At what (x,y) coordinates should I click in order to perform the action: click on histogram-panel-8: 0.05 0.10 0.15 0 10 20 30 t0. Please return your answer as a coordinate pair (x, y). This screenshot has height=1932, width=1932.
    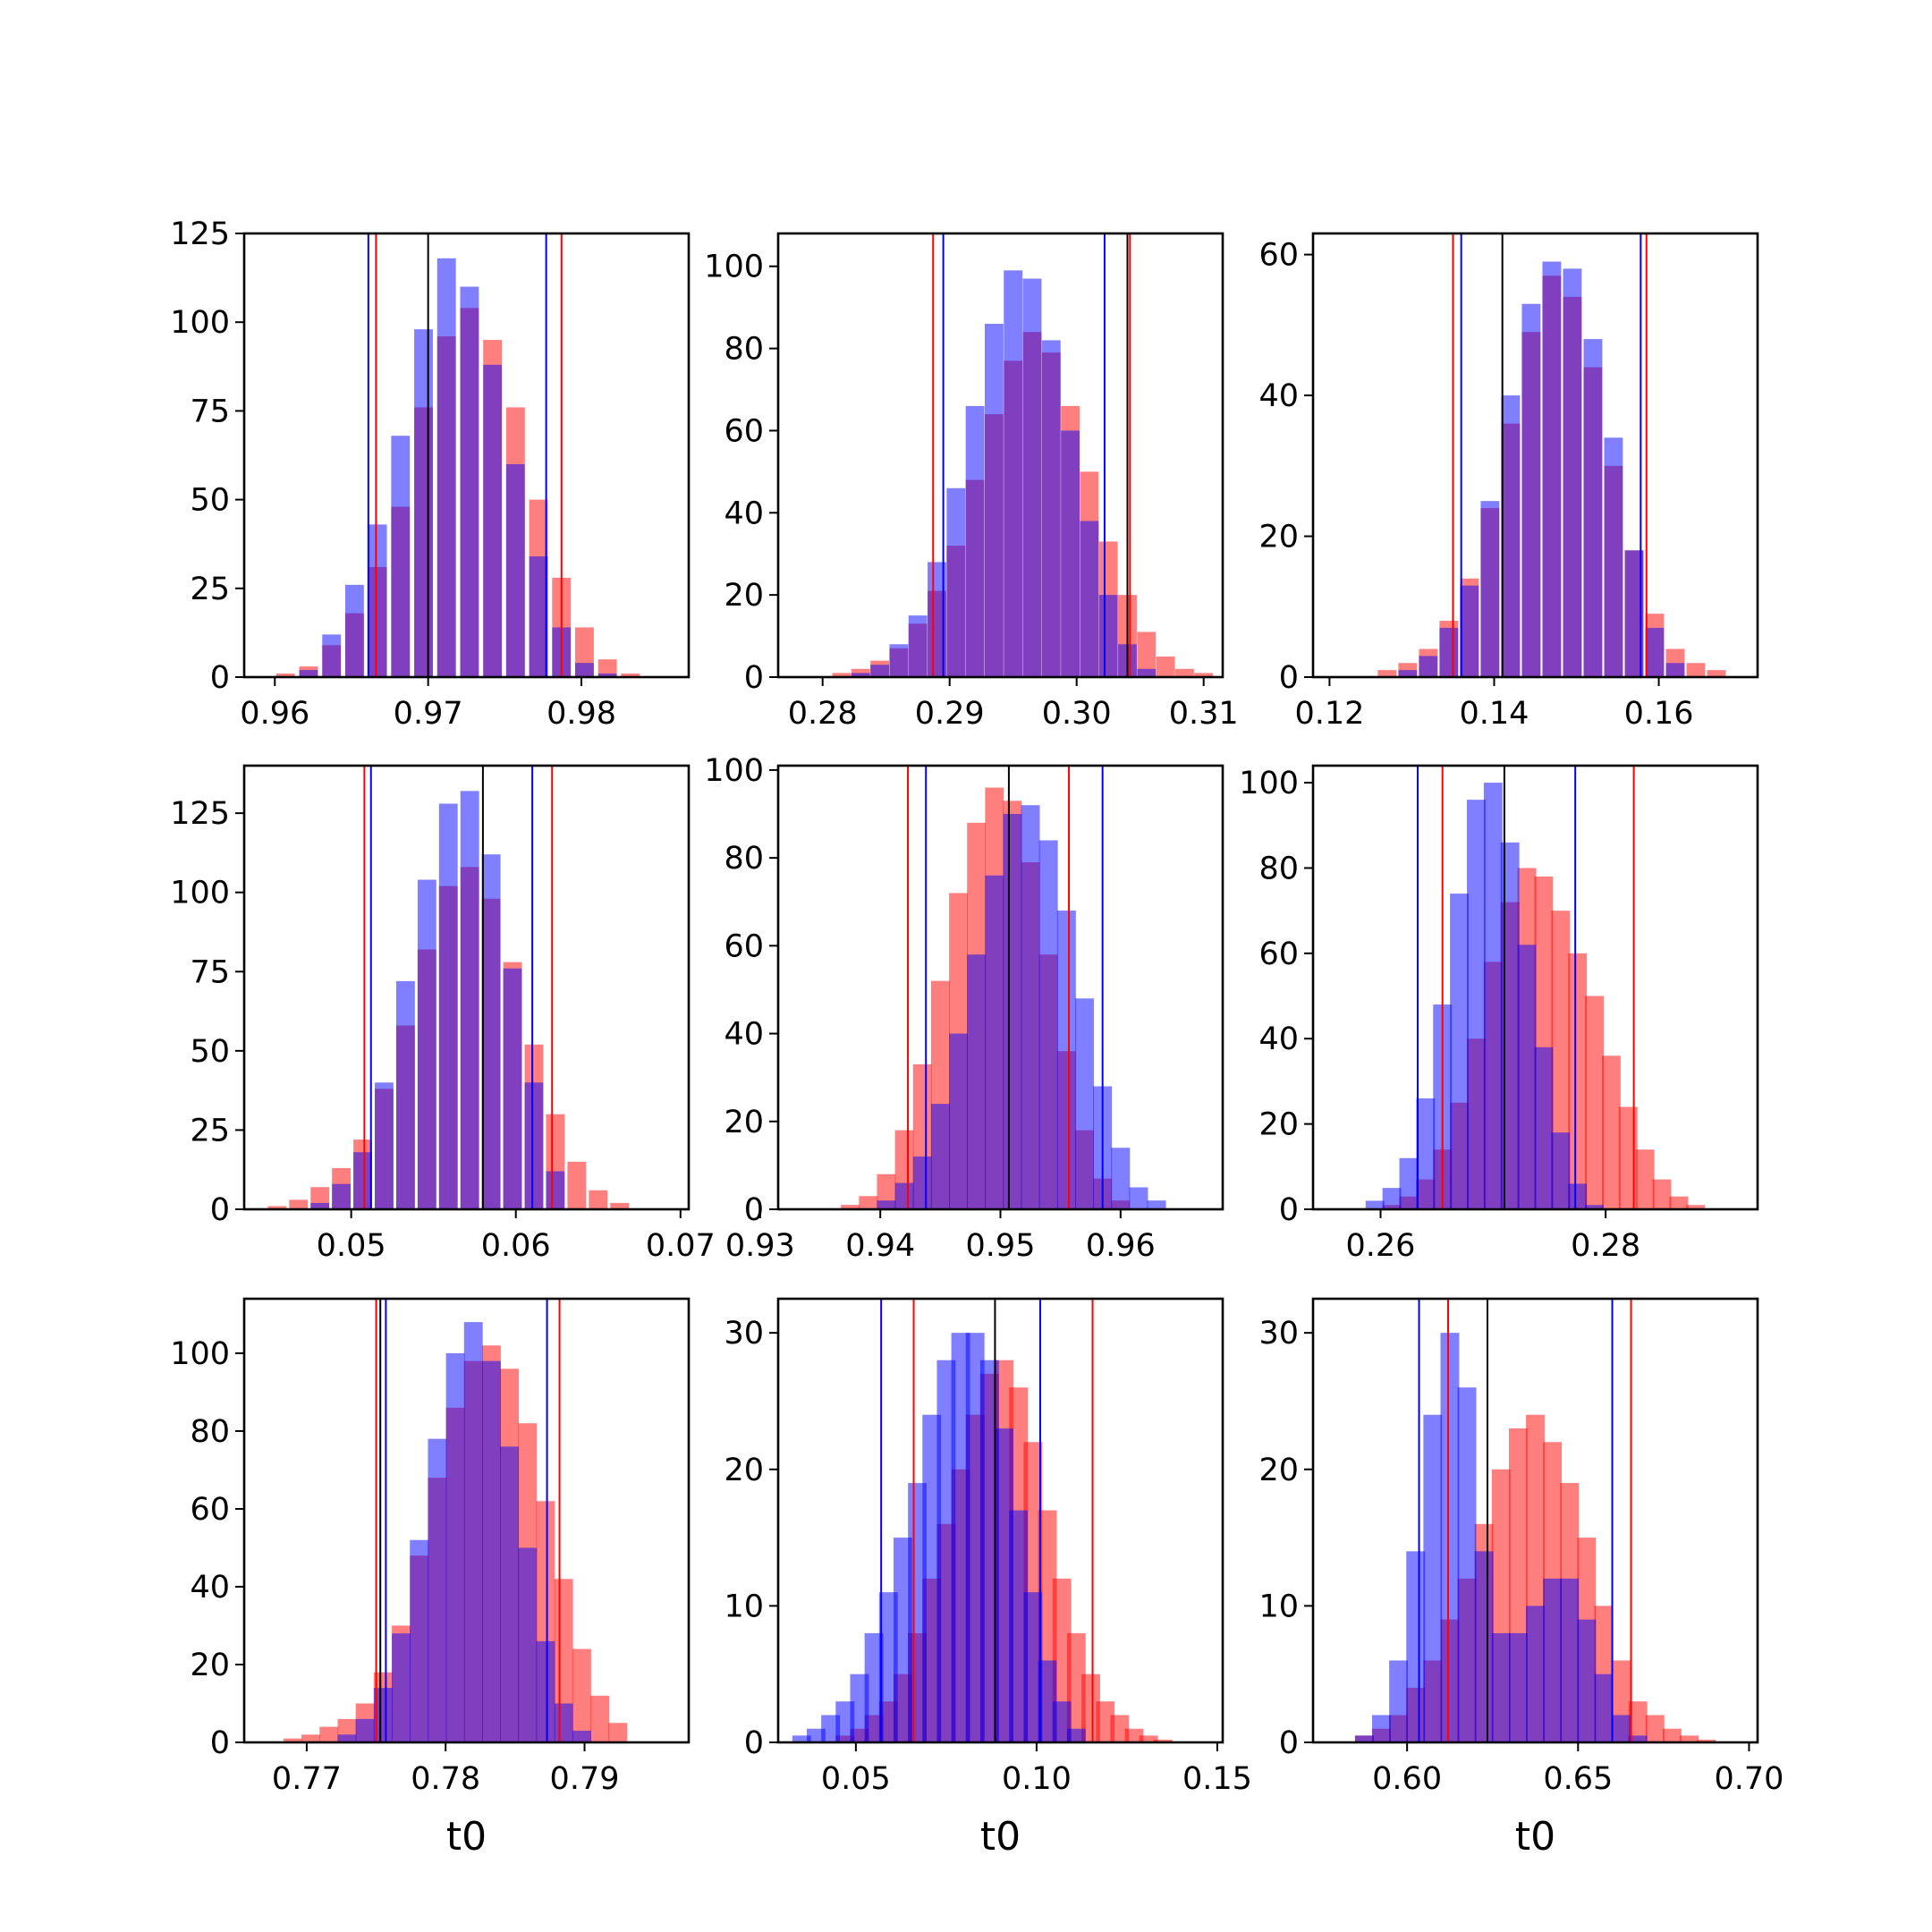
    Looking at the image, I should click on (988, 1578).